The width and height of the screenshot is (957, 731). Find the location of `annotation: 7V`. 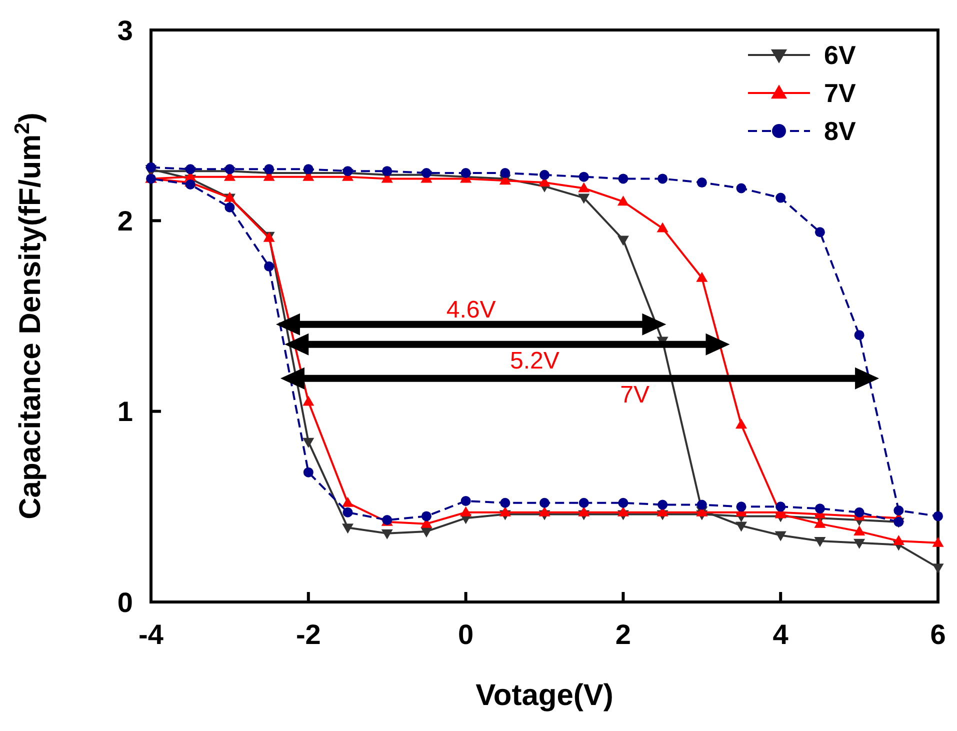

annotation: 7V is located at coordinates (635, 394).